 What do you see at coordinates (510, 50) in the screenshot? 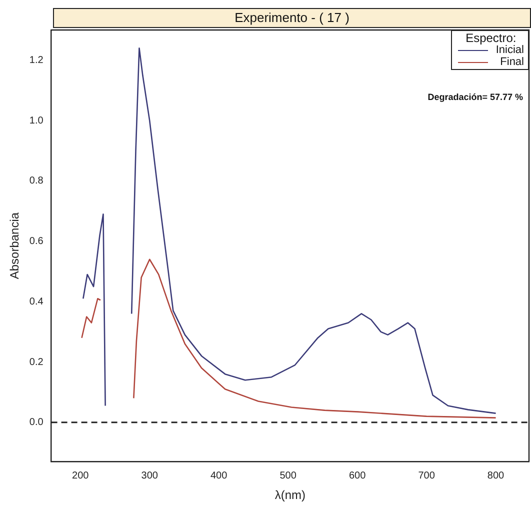
I see `legend-label: Inicial` at bounding box center [510, 50].